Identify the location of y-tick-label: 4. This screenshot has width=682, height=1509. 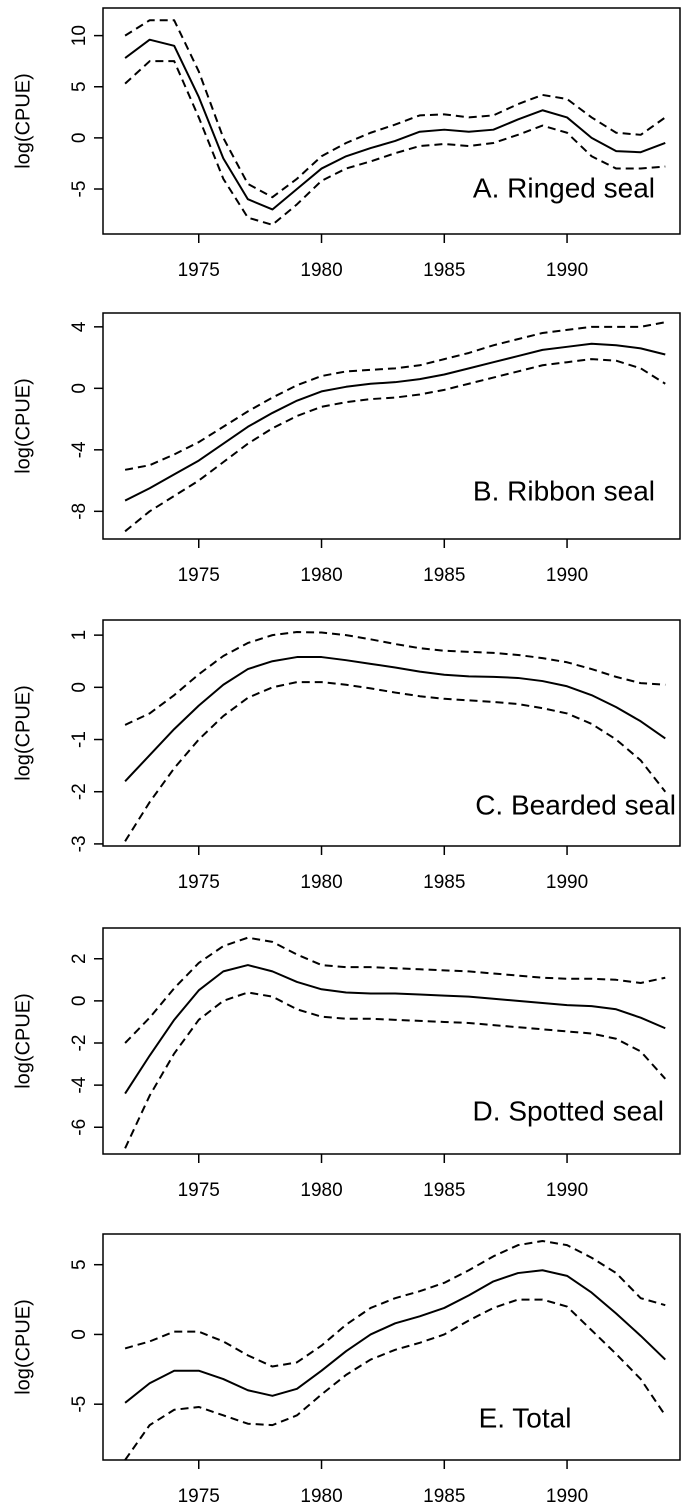
(79, 326).